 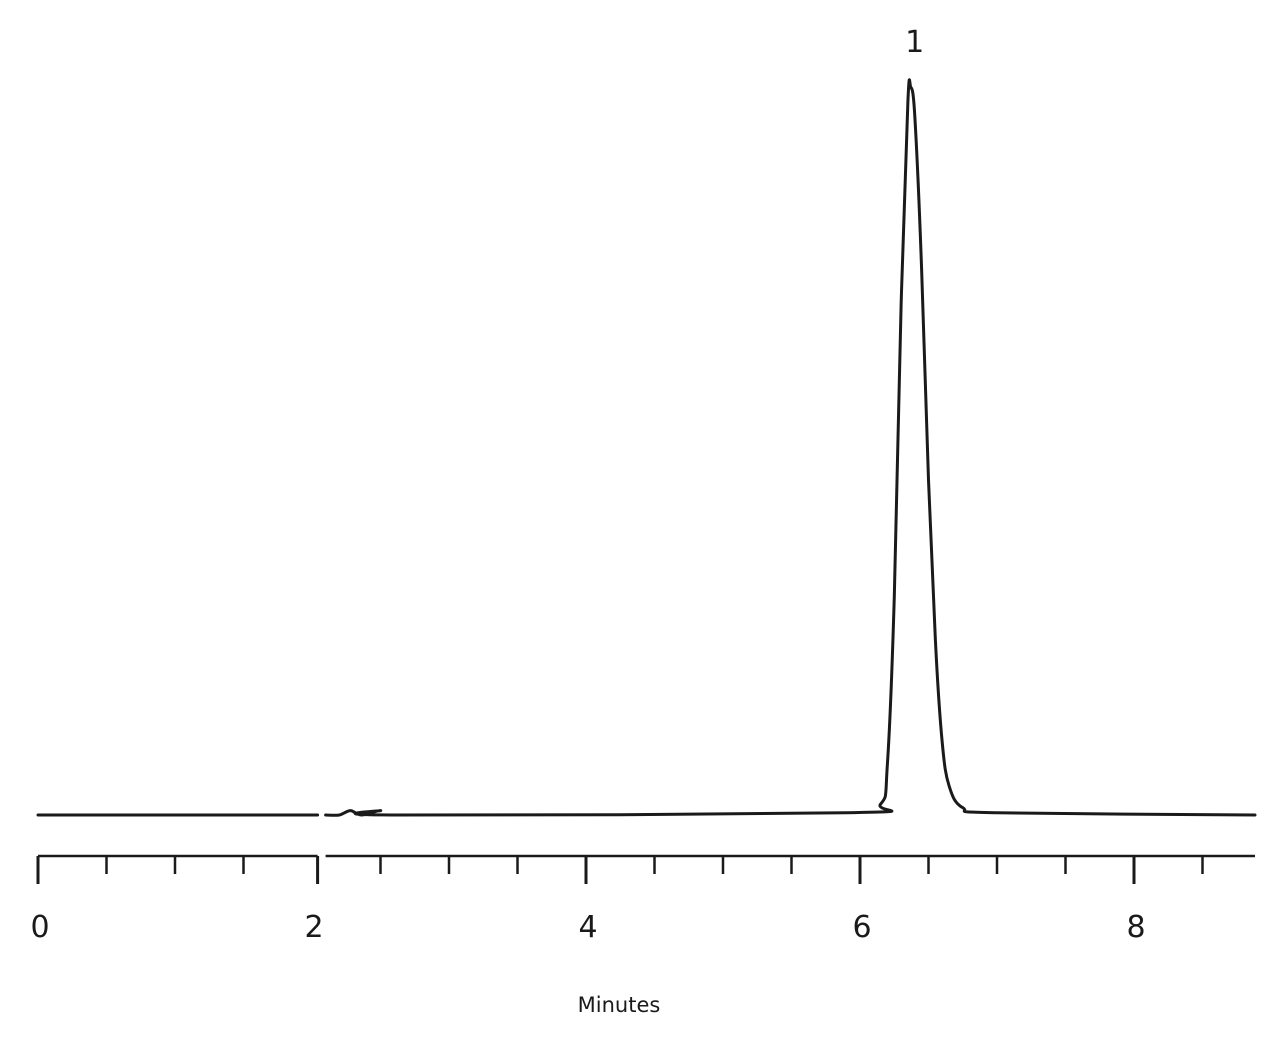 I want to click on x-tick-label: 6, so click(x=861, y=927).